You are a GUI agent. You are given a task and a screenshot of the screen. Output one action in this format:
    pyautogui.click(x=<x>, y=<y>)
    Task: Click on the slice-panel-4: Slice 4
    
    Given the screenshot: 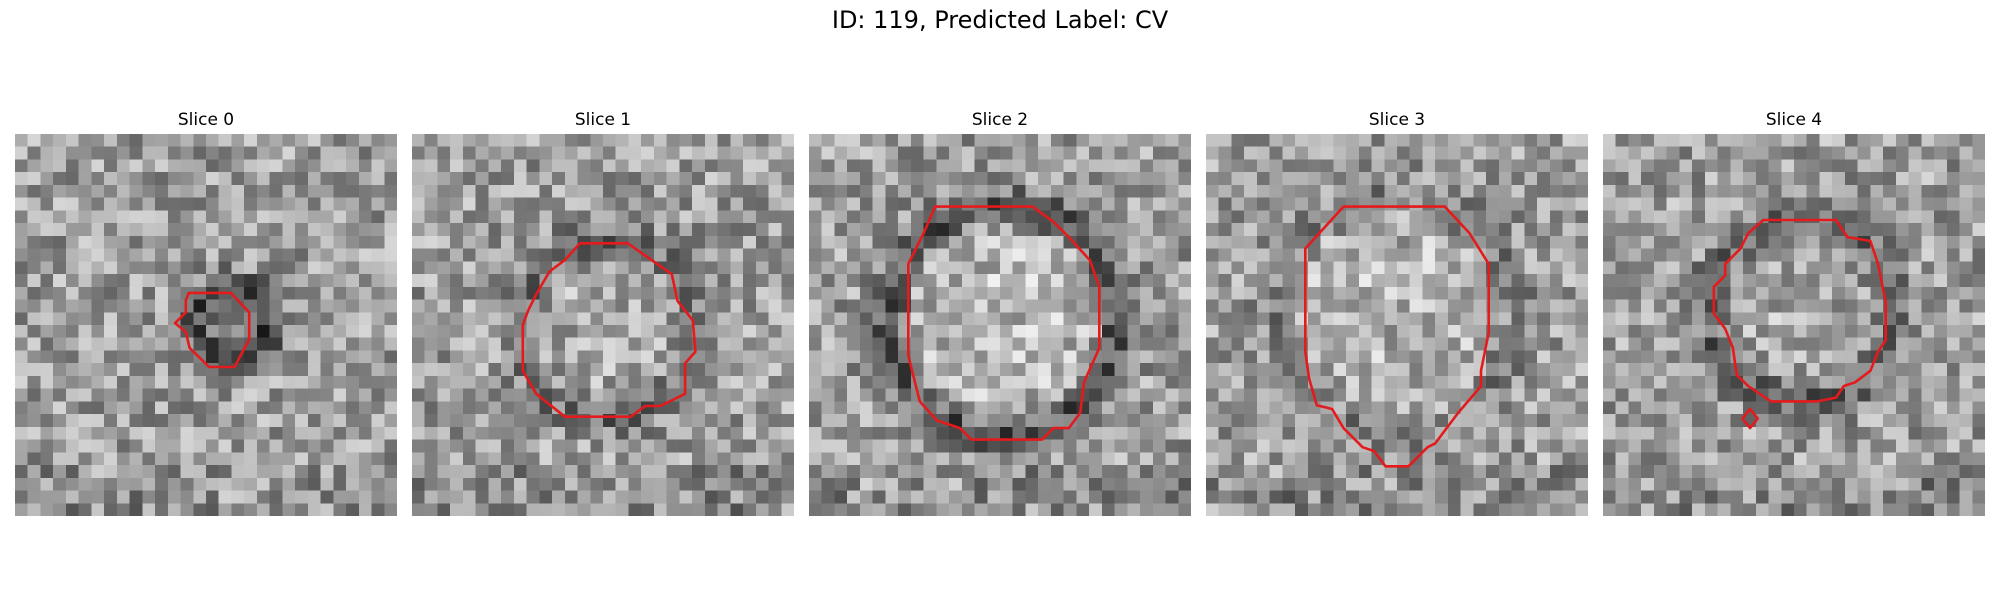 What is the action you would take?
    pyautogui.click(x=1794, y=312)
    